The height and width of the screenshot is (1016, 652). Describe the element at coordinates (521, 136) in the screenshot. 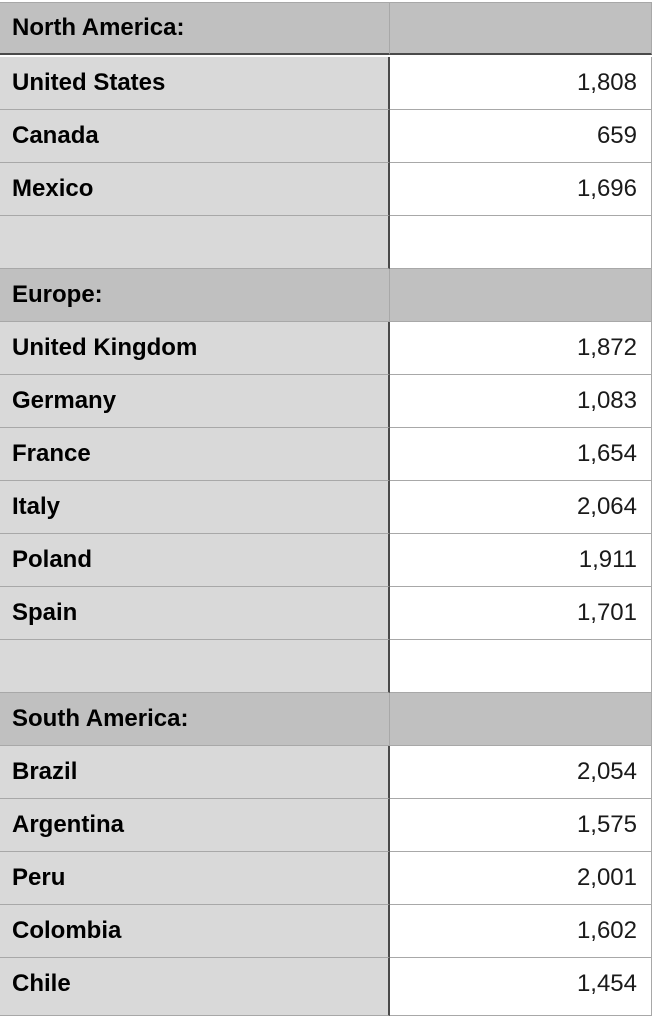

I see `value-cell: 659` at that location.